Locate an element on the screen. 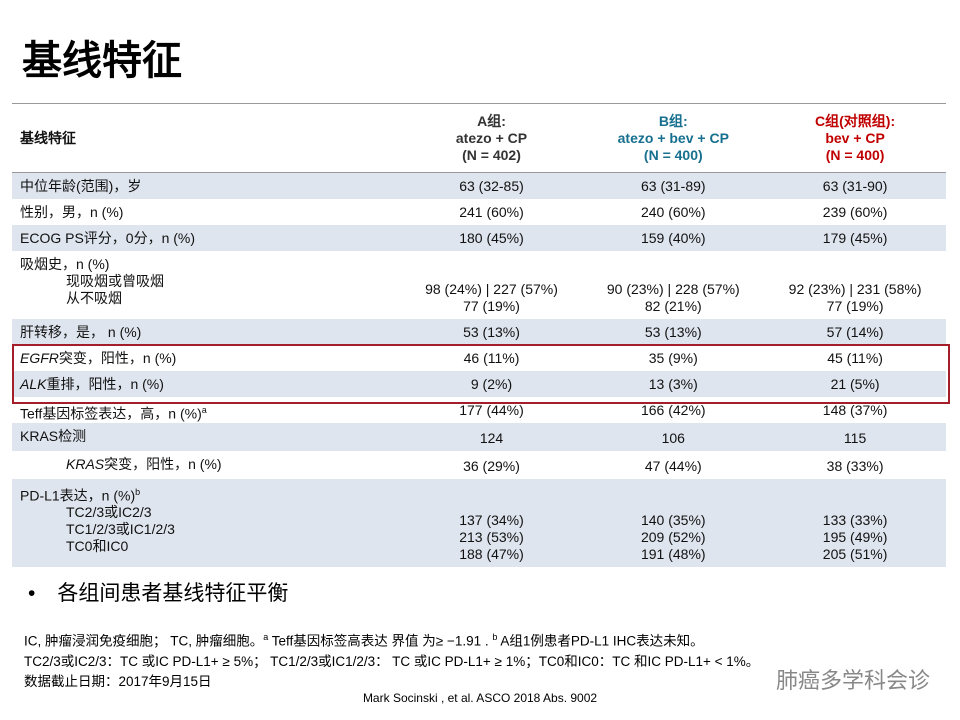  label-line: 吸烟史，n (%) is located at coordinates (210, 264).